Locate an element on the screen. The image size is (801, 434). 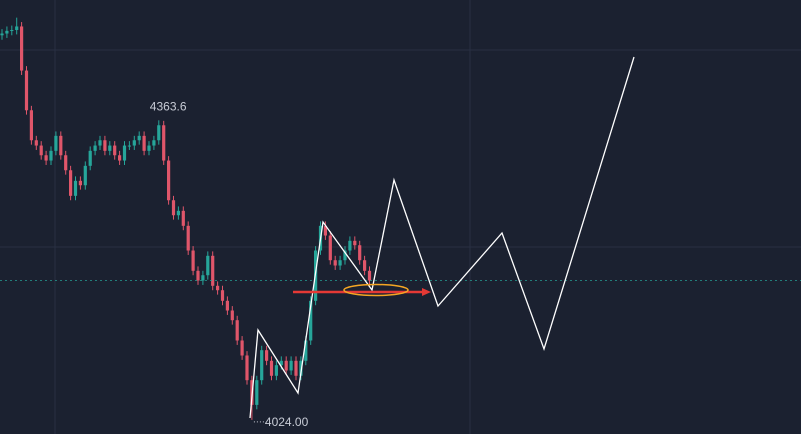
highlight-ellipse is located at coordinates (376, 290).